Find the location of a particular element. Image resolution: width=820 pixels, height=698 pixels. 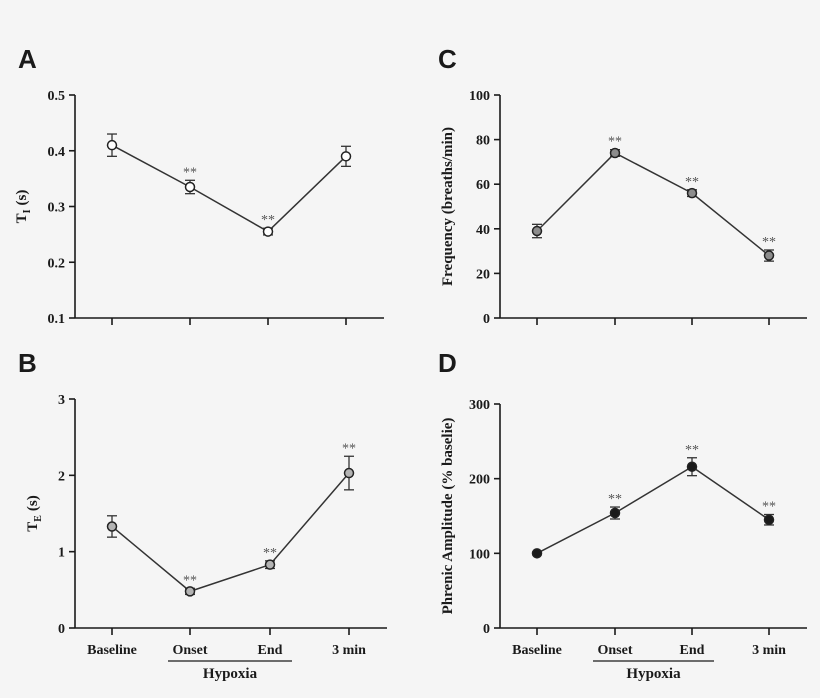

y-tick-label: 1 is located at coordinates (61, 553).